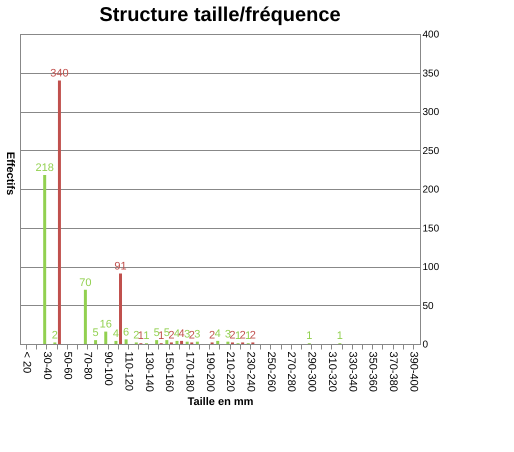 The height and width of the screenshot is (452, 514). What do you see at coordinates (108, 369) in the screenshot?
I see `x-tick-label: 90-100` at bounding box center [108, 369].